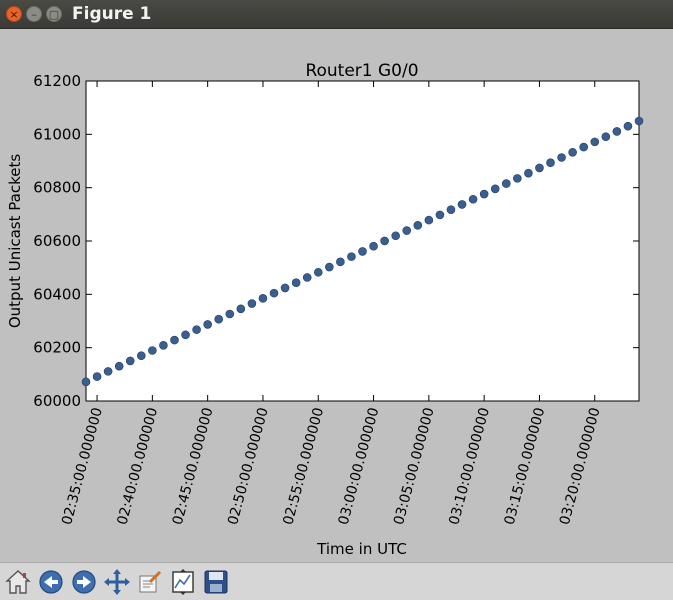 This screenshot has height=600, width=673. I want to click on home-button, so click(18, 582).